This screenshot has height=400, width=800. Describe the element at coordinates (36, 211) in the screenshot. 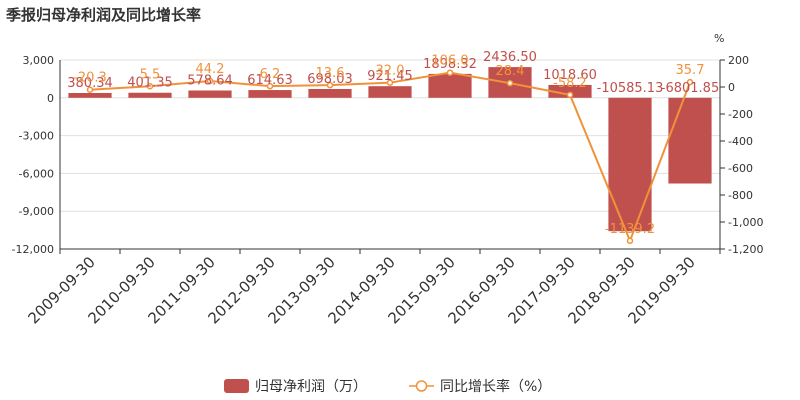

I see `left-tick-label: -9,000` at that location.